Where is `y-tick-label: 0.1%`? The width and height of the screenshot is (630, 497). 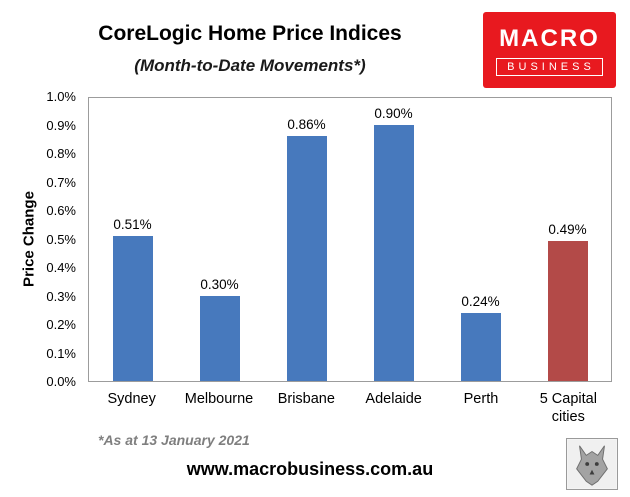 y-tick-label: 0.1% is located at coordinates (61, 353).